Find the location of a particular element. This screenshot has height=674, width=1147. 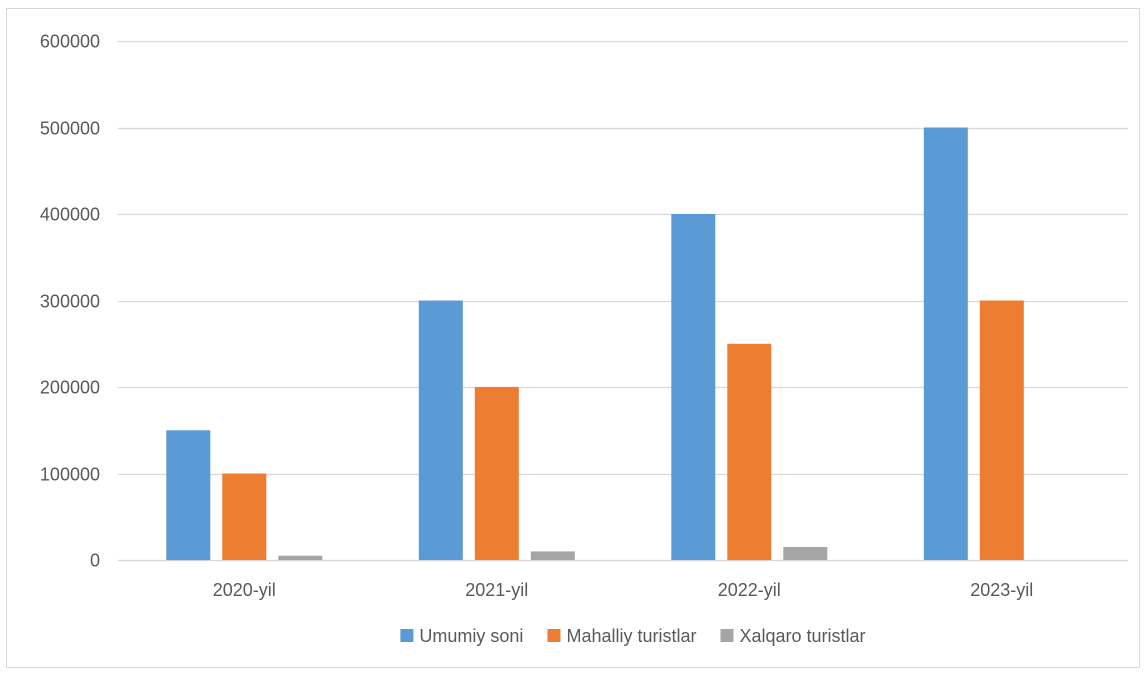

x-tick-label: 2020-yil is located at coordinates (244, 590).